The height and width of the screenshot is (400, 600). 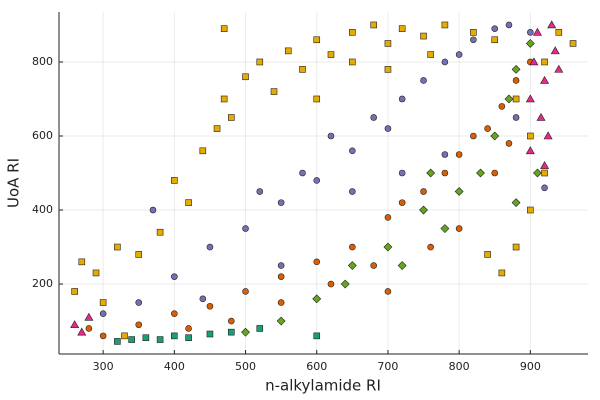 I want to click on y-tick-label: 600, so click(x=42, y=135).